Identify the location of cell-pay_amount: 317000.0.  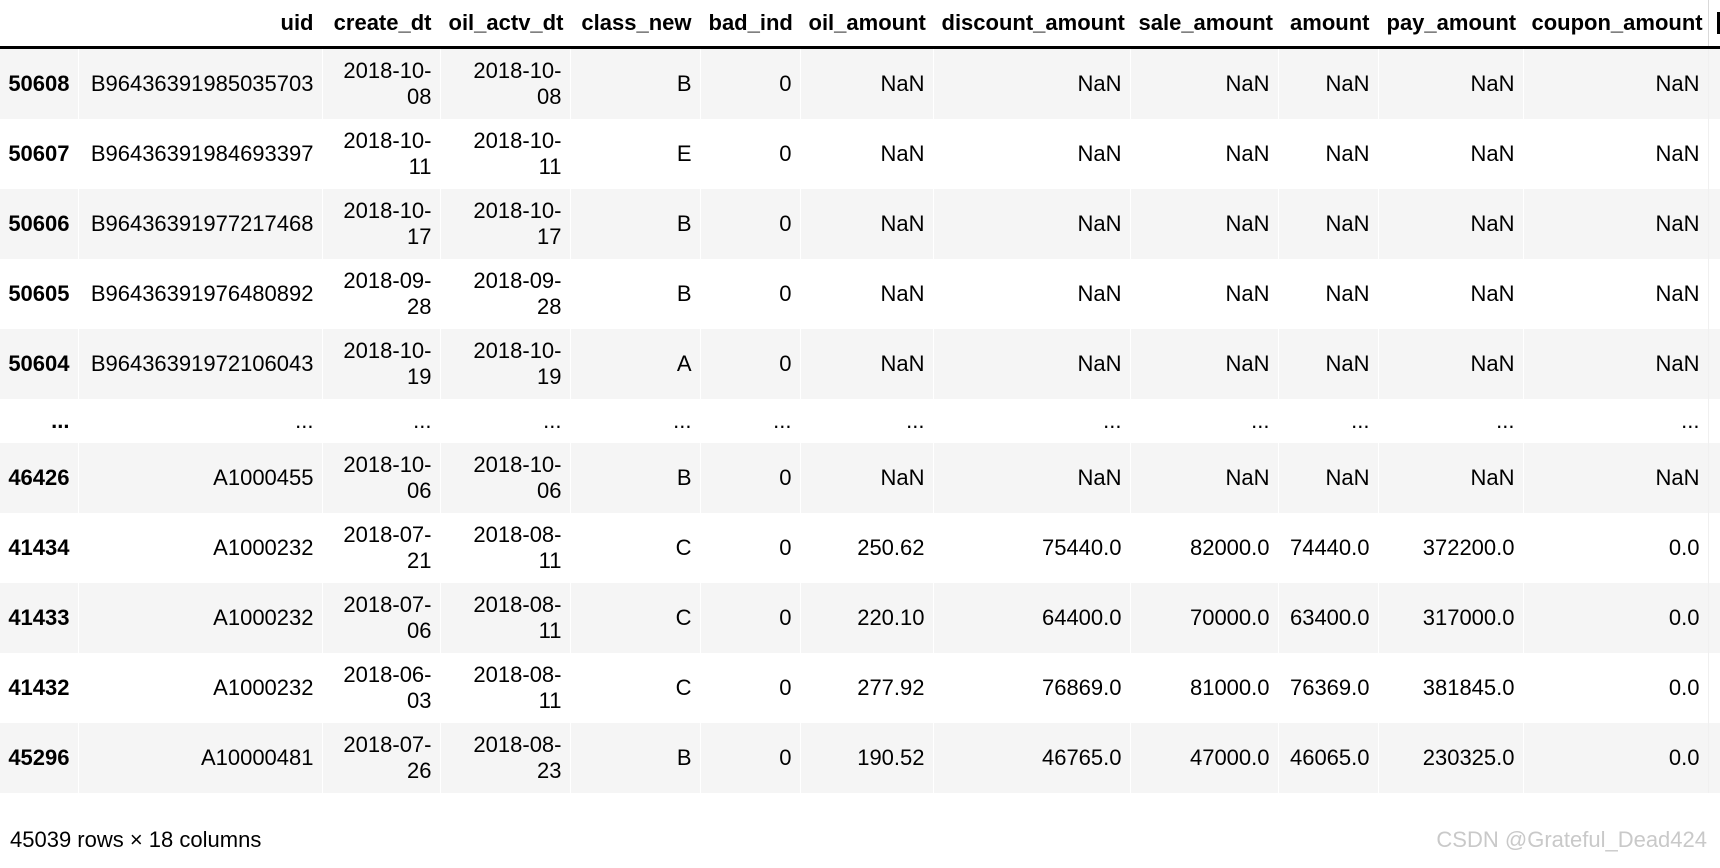
(1450, 618).